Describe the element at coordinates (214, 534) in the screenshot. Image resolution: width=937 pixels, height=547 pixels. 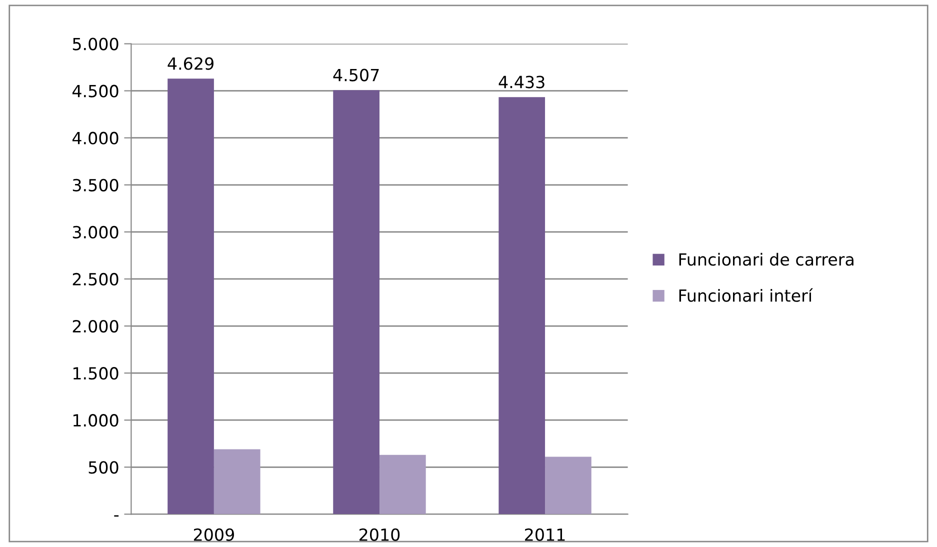
I see `x-tick-label: 2009` at that location.